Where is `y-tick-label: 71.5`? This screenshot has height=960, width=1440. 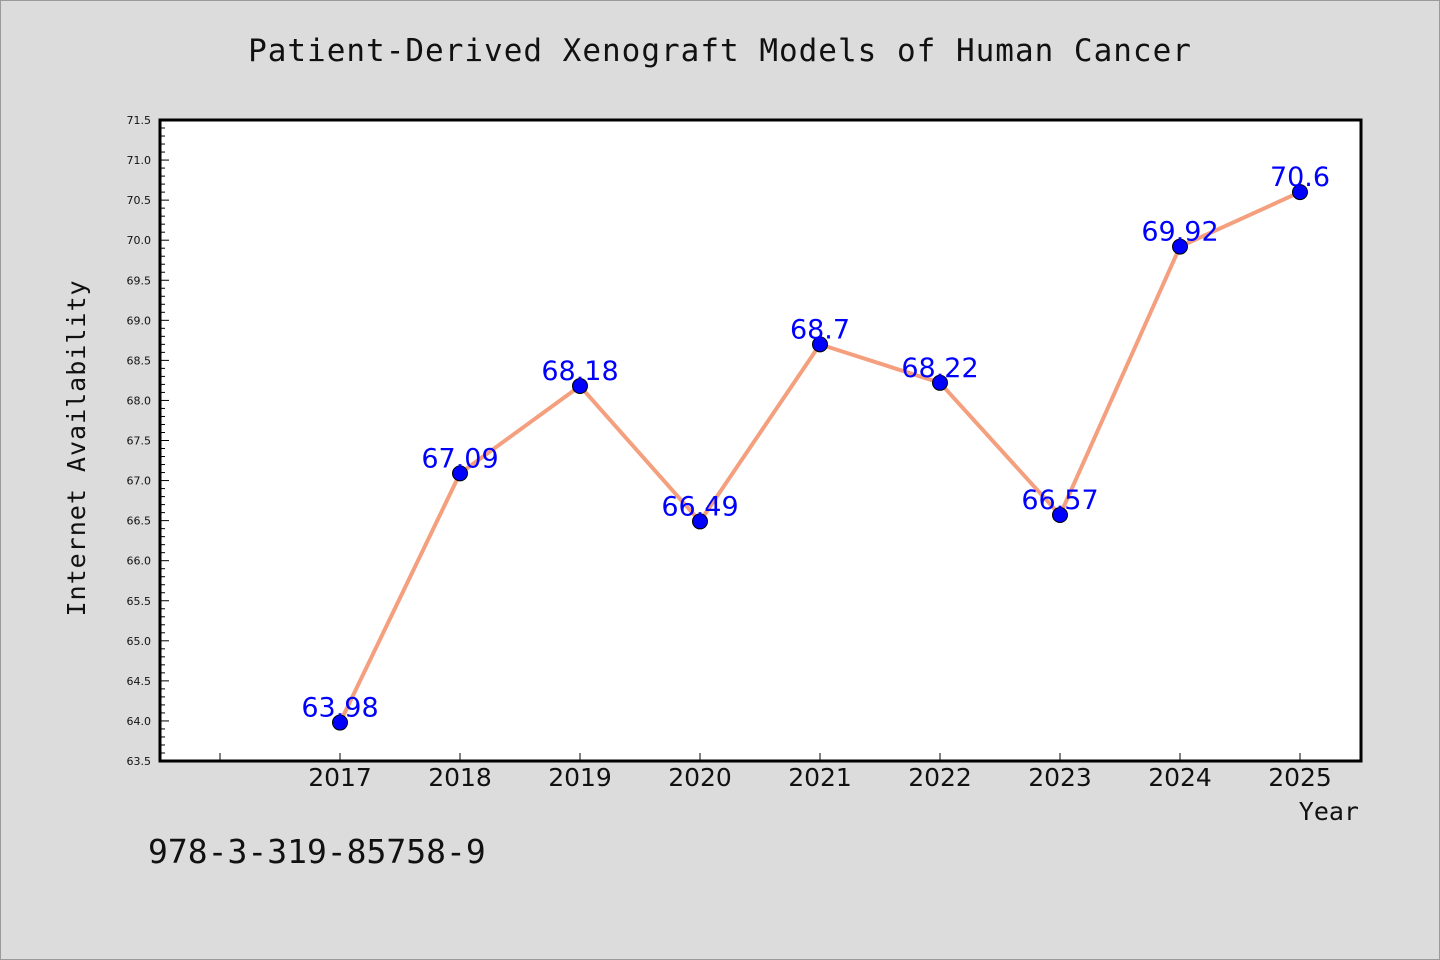
y-tick-label: 71.5 is located at coordinates (139, 120).